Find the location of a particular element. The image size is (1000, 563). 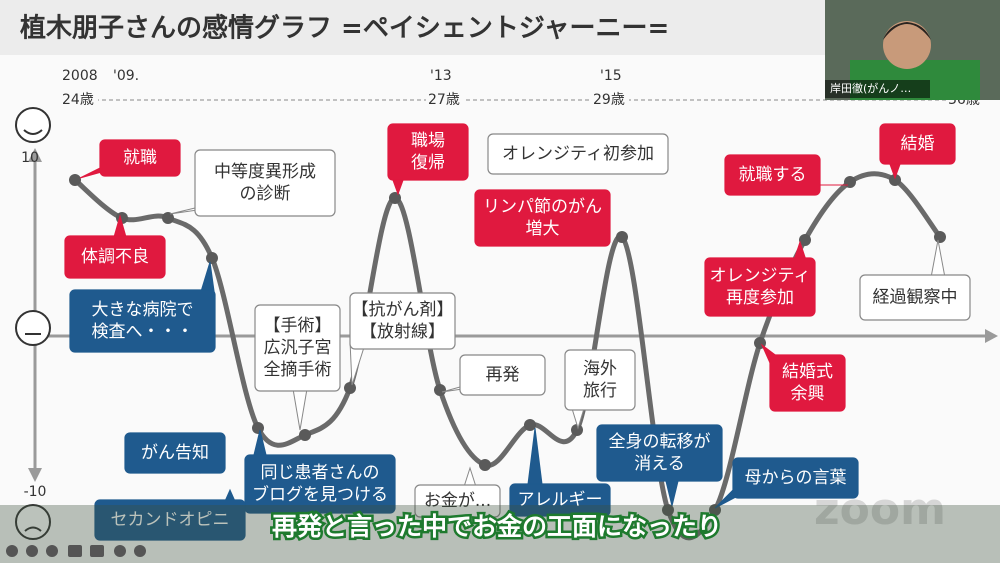

callout-text: 就職 is located at coordinates (140, 158).